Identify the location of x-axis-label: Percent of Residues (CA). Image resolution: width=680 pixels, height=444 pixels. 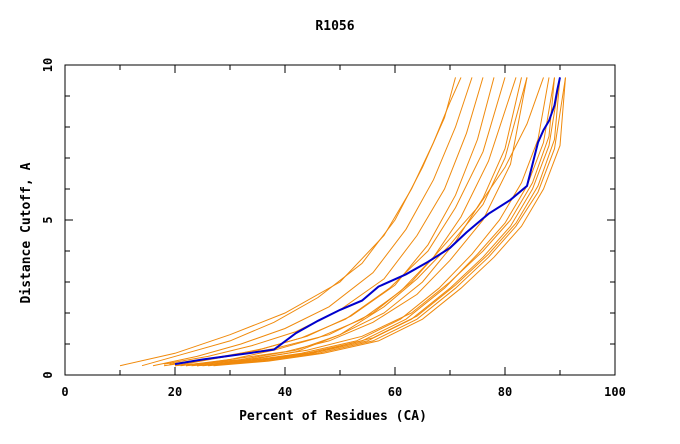
(333, 416).